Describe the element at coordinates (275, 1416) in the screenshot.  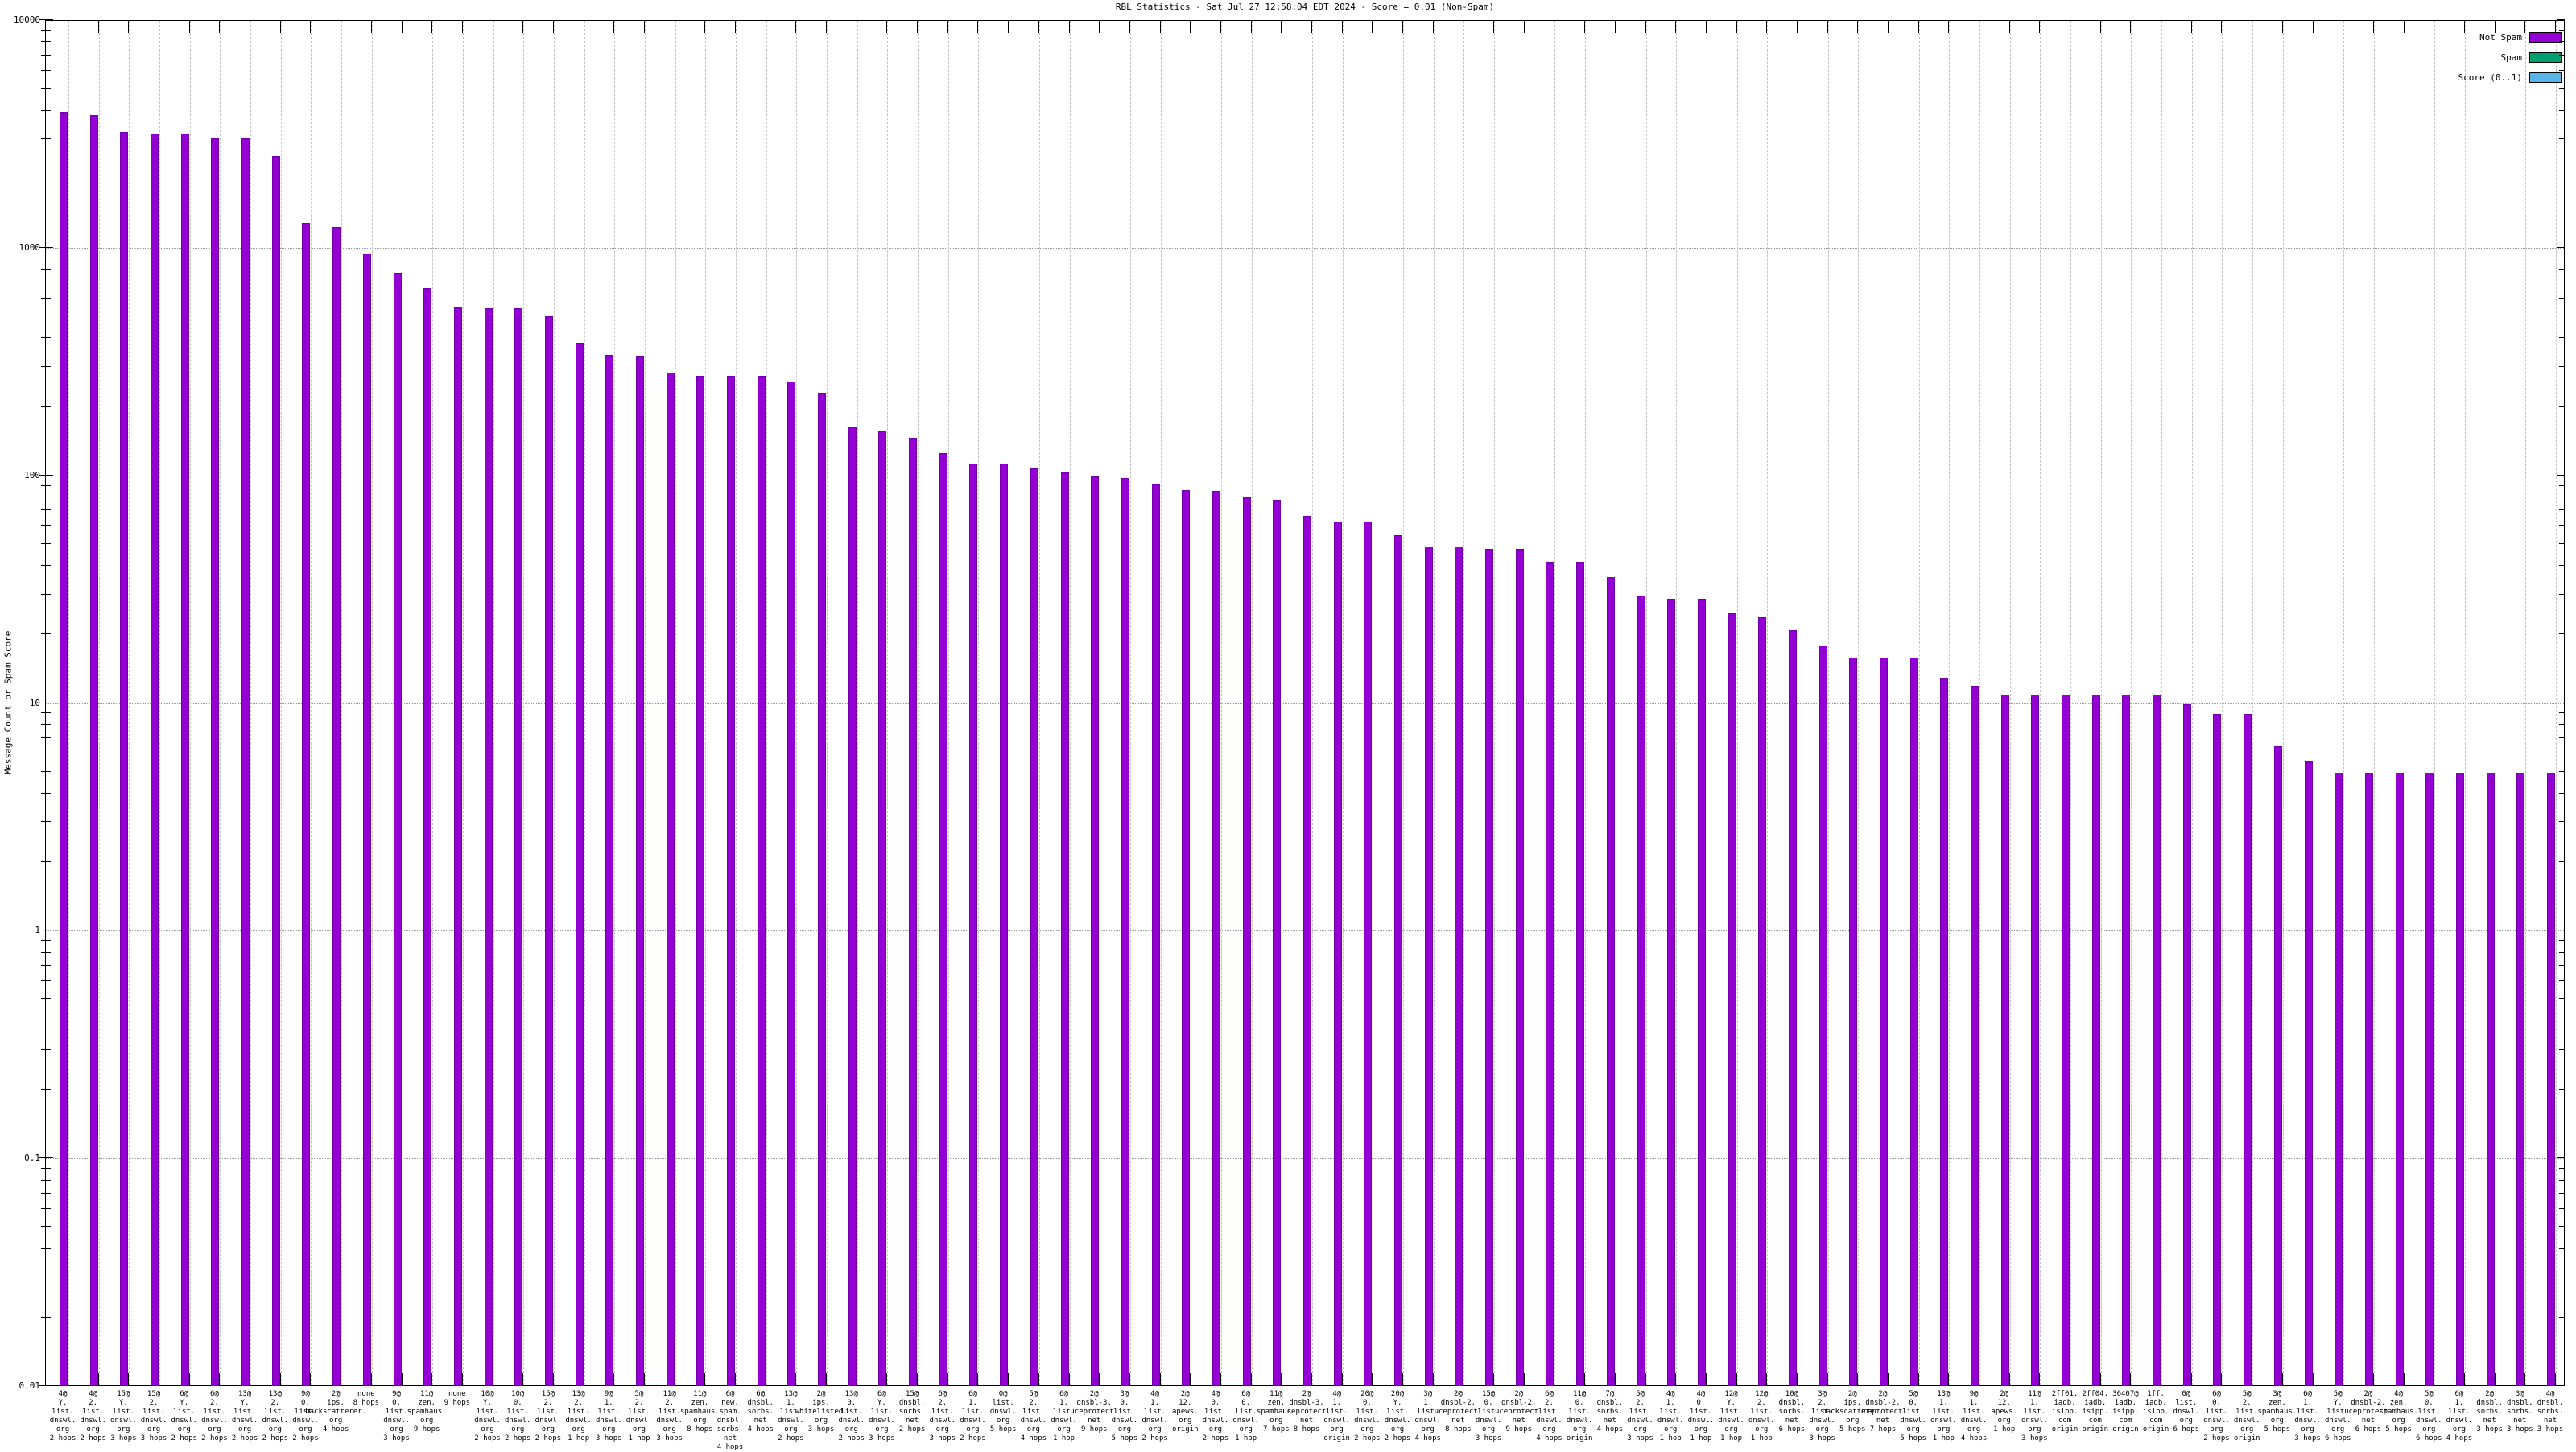
I see `x-tick-label: 13@ 2. list. dnswl. org 2 hops` at that location.